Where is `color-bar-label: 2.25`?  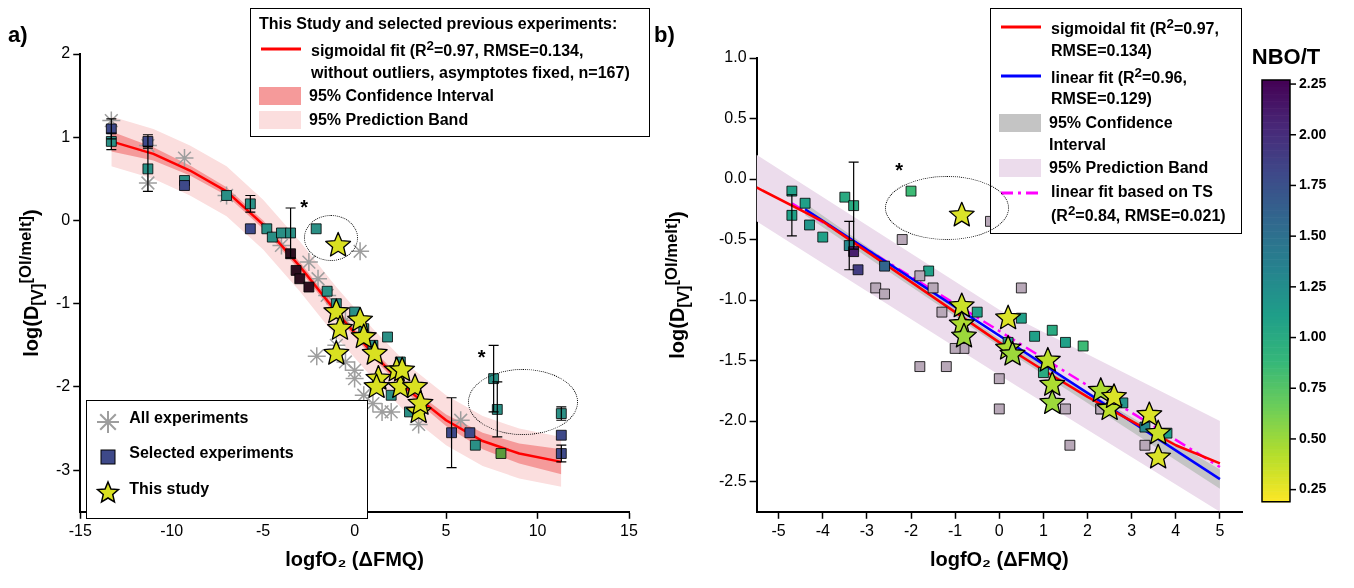 color-bar-label: 2.25 is located at coordinates (1313, 82).